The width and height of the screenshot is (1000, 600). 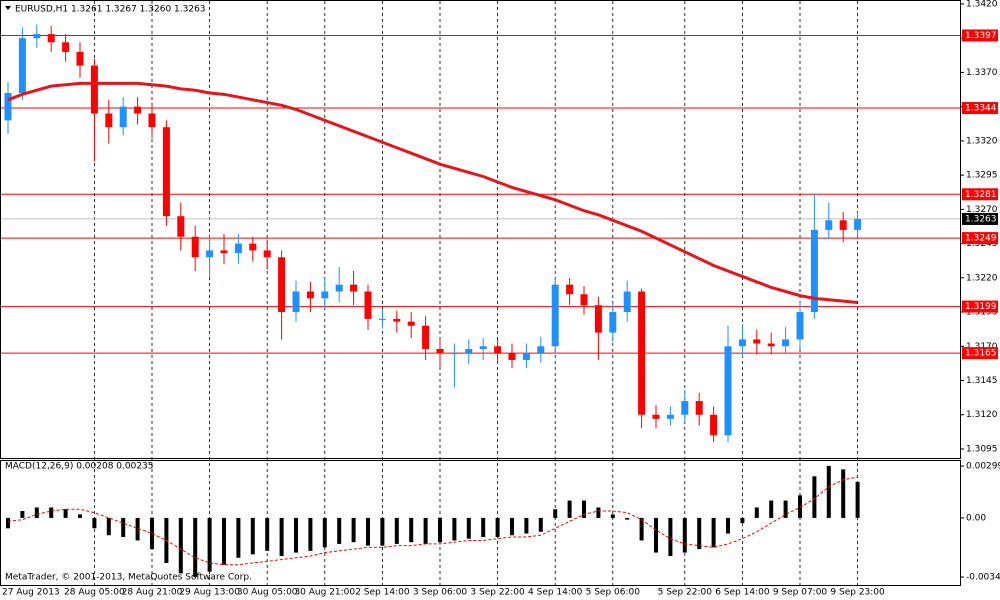 I want to click on level-label: 1.3397, so click(x=981, y=36).